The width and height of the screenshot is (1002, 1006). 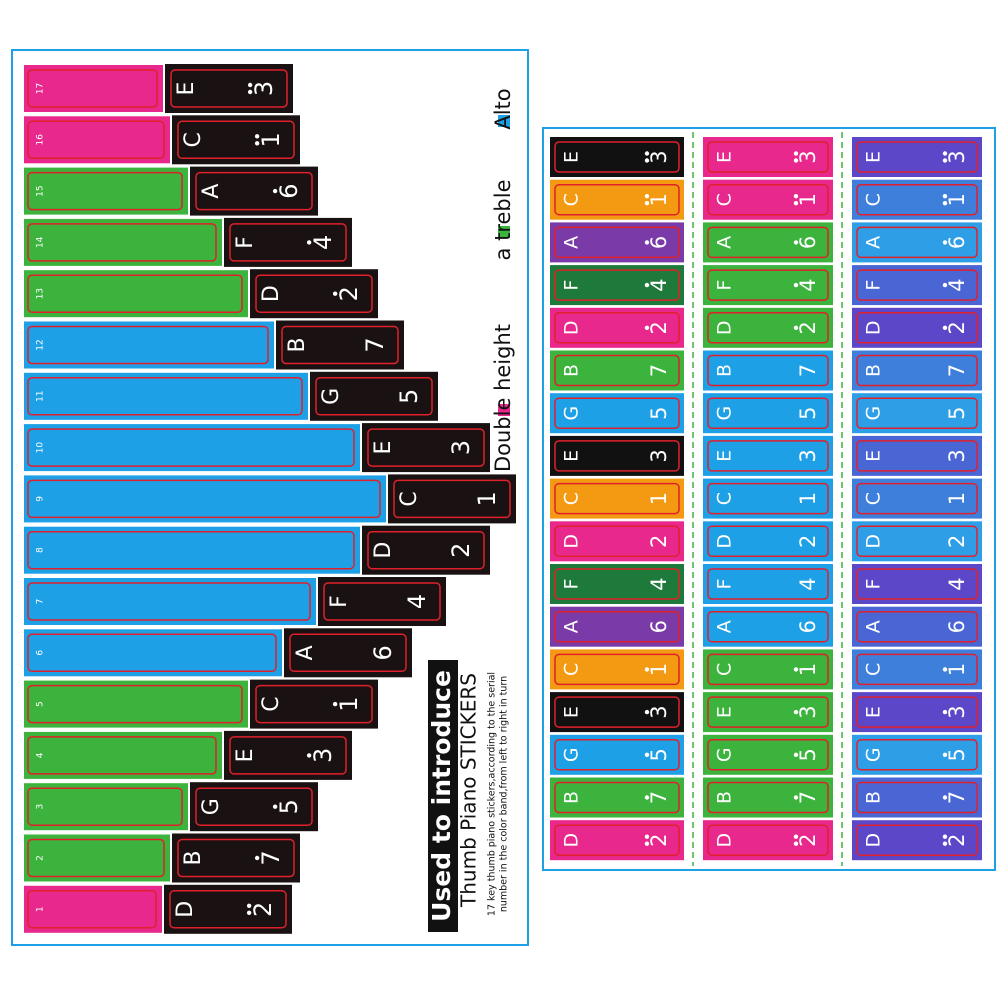 What do you see at coordinates (504, 410) in the screenshot?
I see `legend-swatch` at bounding box center [504, 410].